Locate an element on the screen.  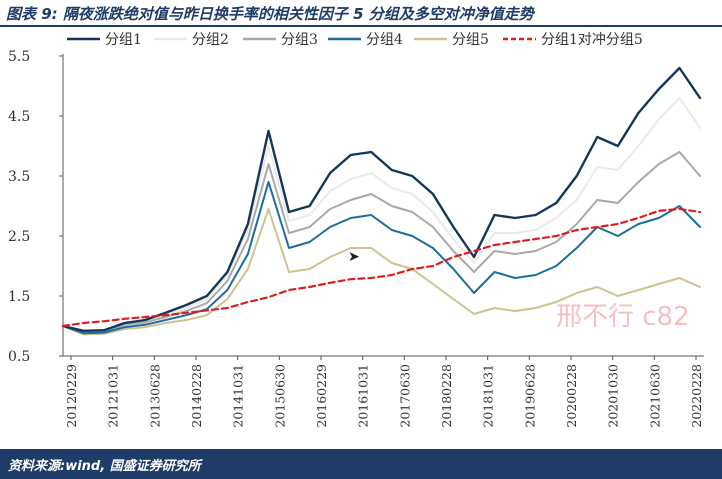
x-tick-label: 20170630 is located at coordinates (404, 396).